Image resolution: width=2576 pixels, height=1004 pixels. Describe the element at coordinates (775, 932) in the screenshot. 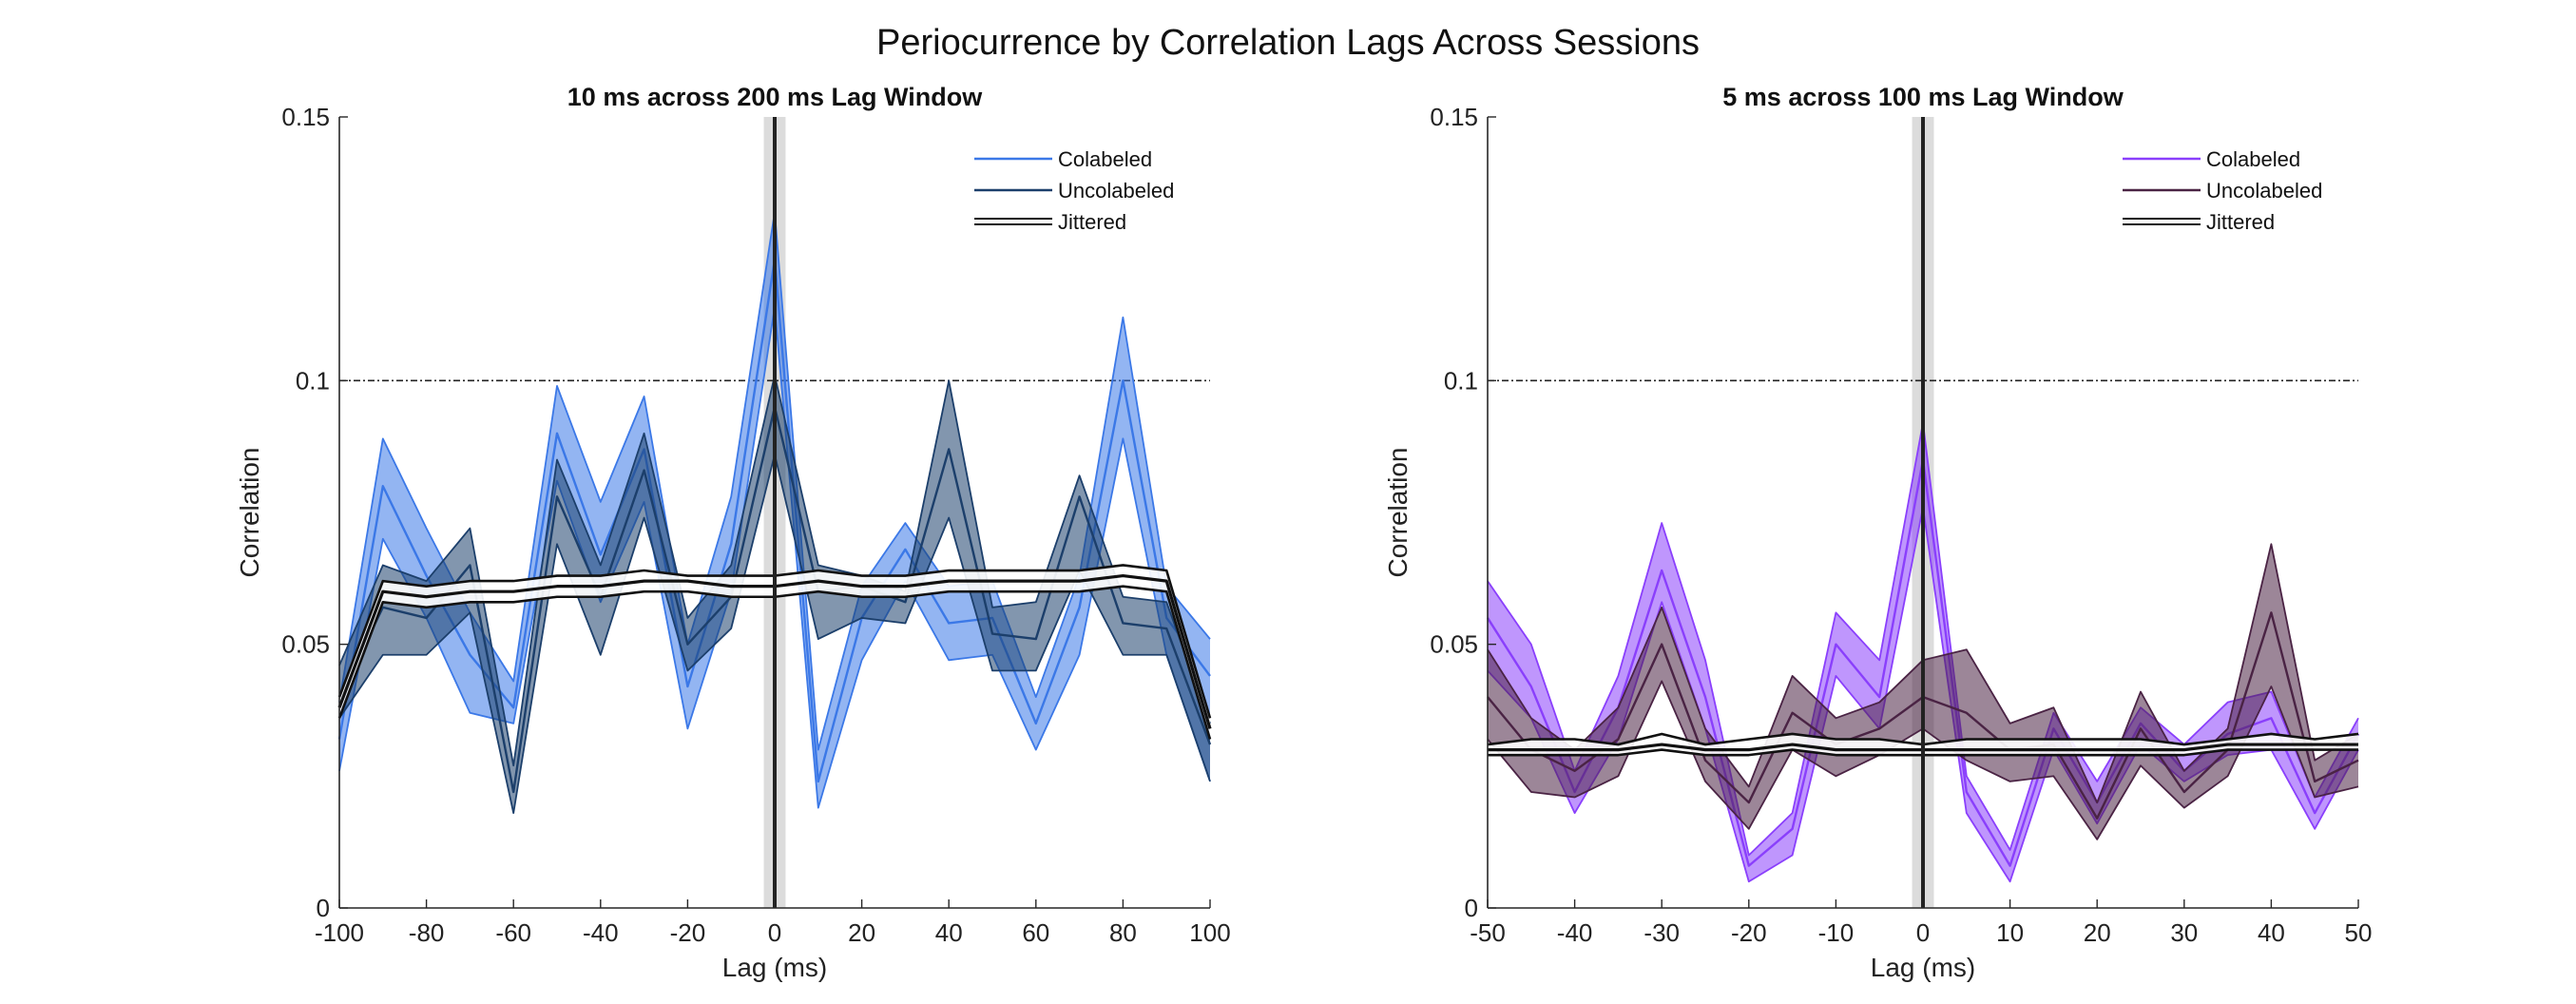

I see `left-x-tick-label: 0` at that location.